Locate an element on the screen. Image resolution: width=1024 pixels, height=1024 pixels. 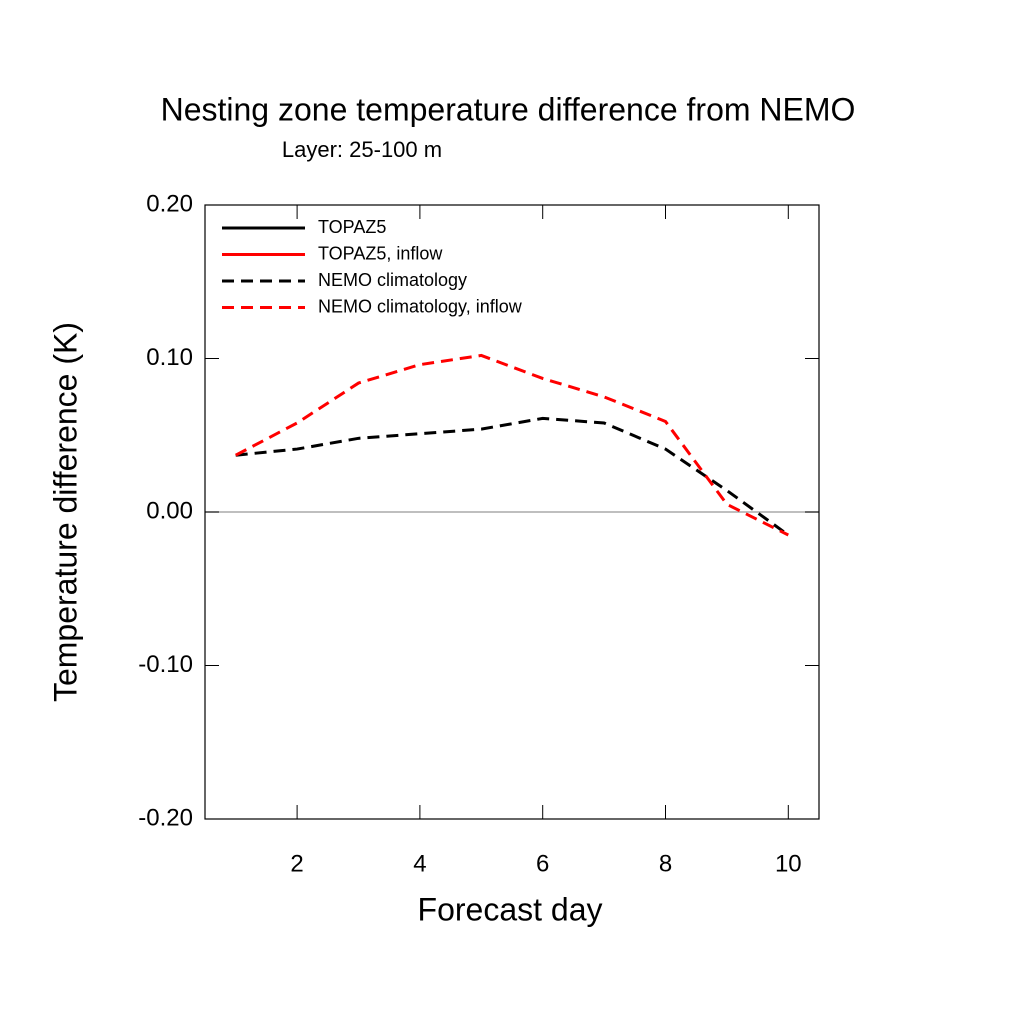
y-tick-label: 0.00 is located at coordinates (169, 510).